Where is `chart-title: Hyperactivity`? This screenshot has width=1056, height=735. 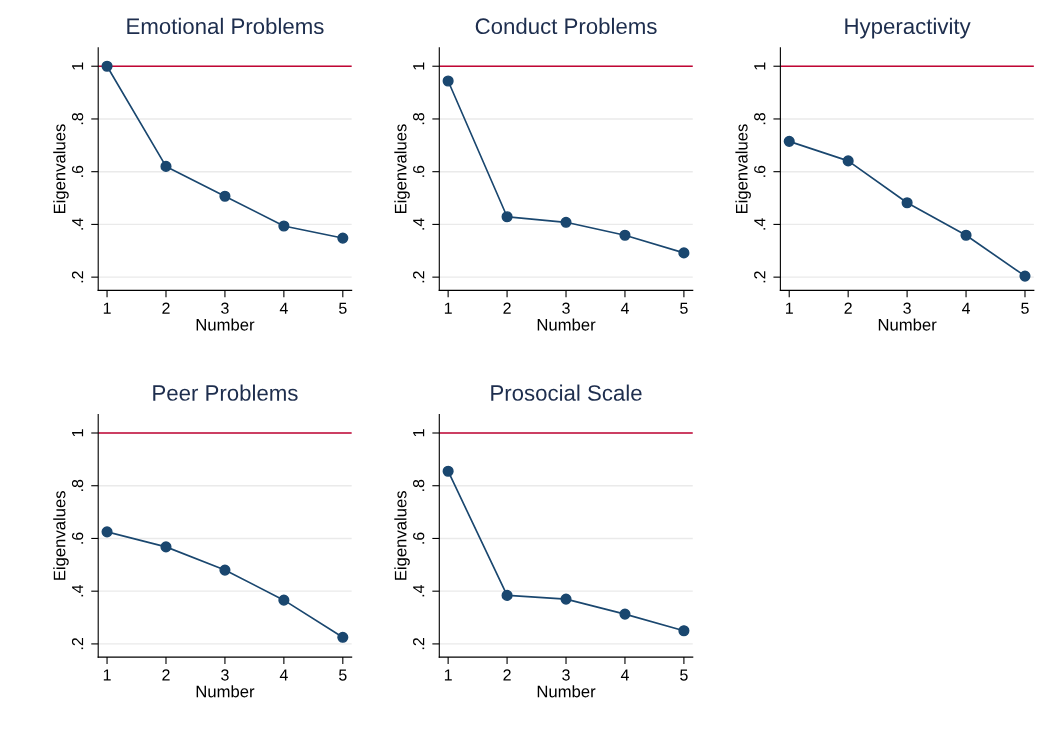 chart-title: Hyperactivity is located at coordinates (908, 28).